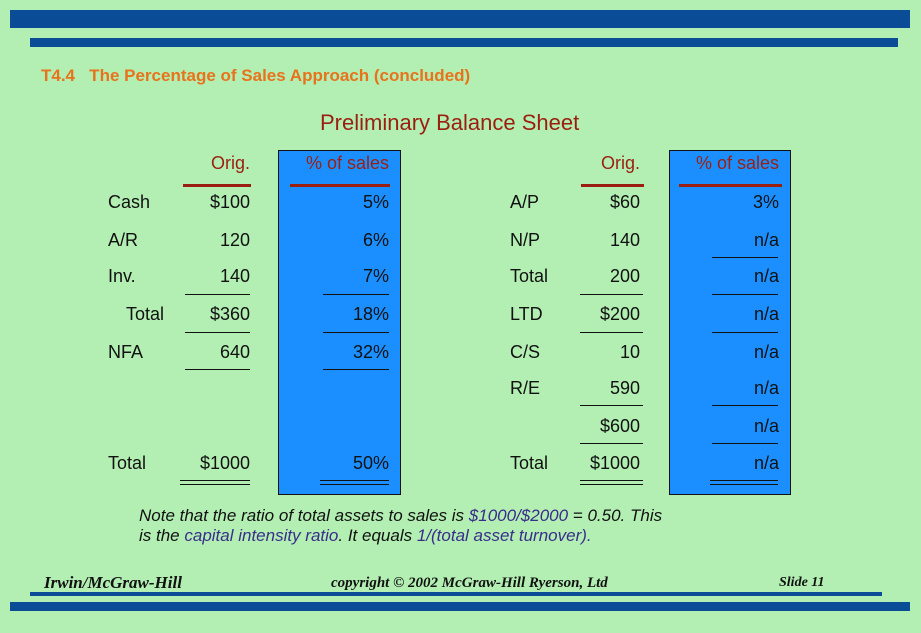  Describe the element at coordinates (217, 332) in the screenshot. I see `asset-total-orig-rule` at that location.